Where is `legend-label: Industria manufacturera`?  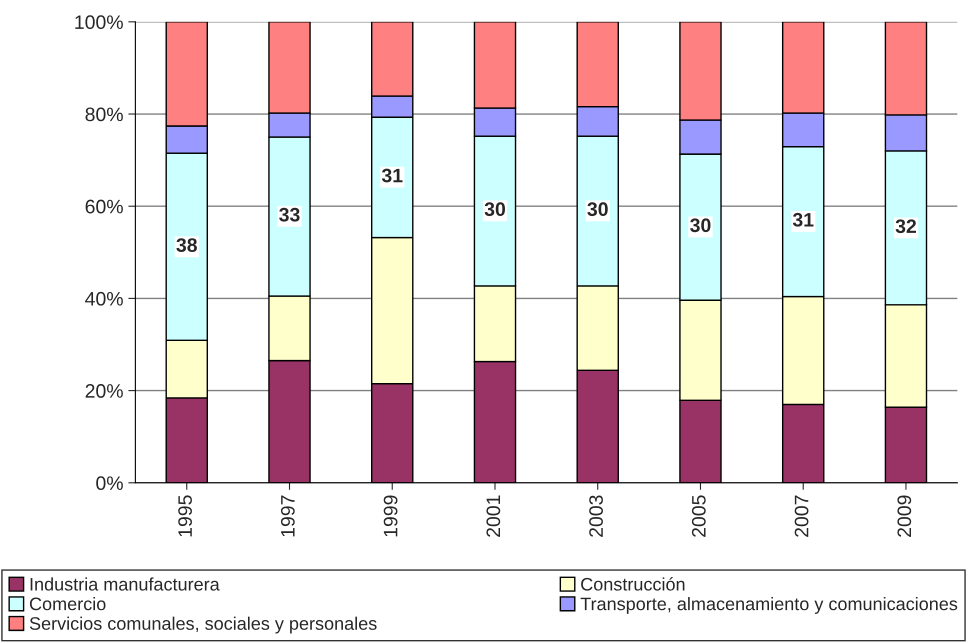 legend-label: Industria manufacturera is located at coordinates (125, 584).